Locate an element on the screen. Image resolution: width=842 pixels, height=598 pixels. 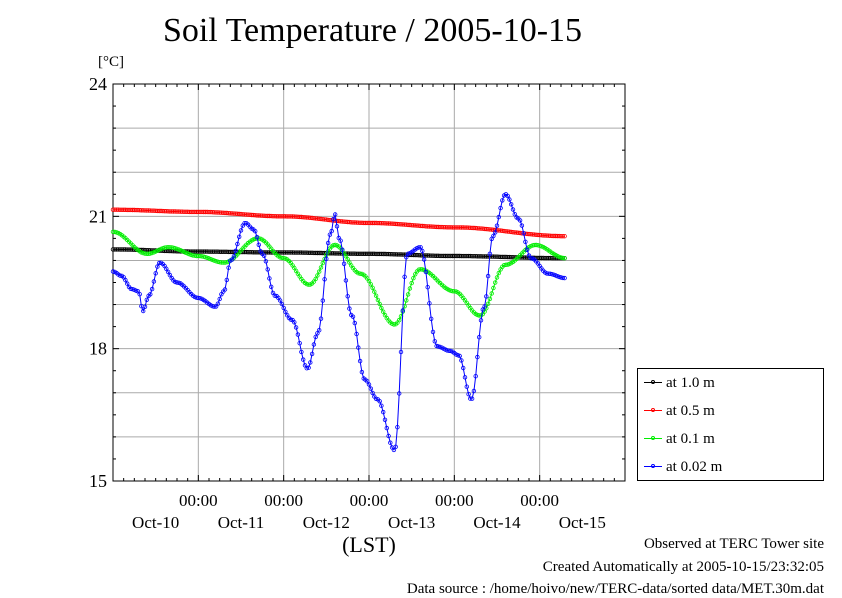
y-tick-label: 24 is located at coordinates (98, 84).